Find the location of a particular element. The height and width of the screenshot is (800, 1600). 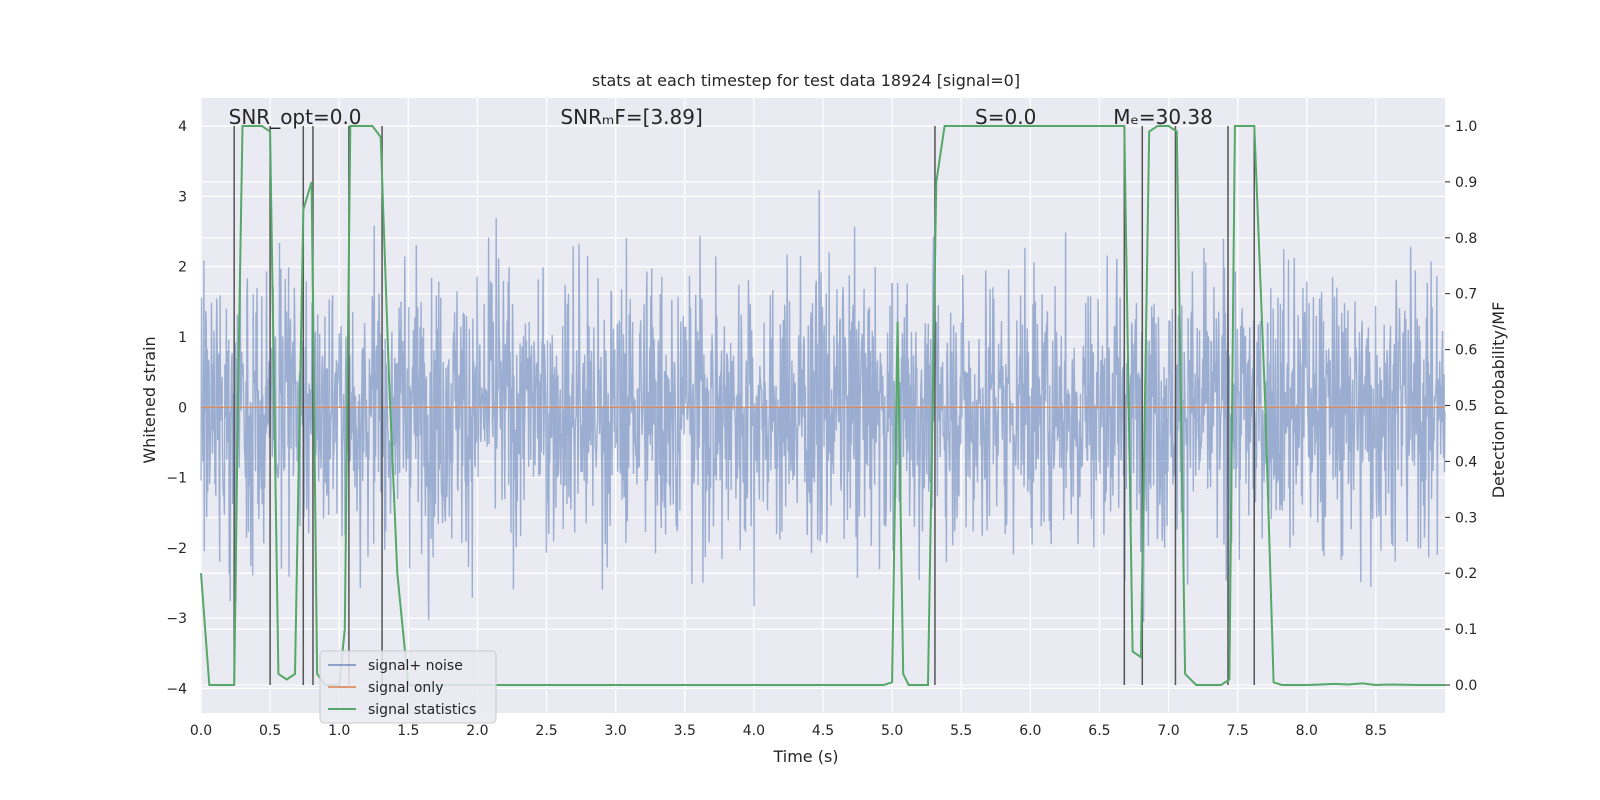

x-tick-label: 0.5 is located at coordinates (270, 731).